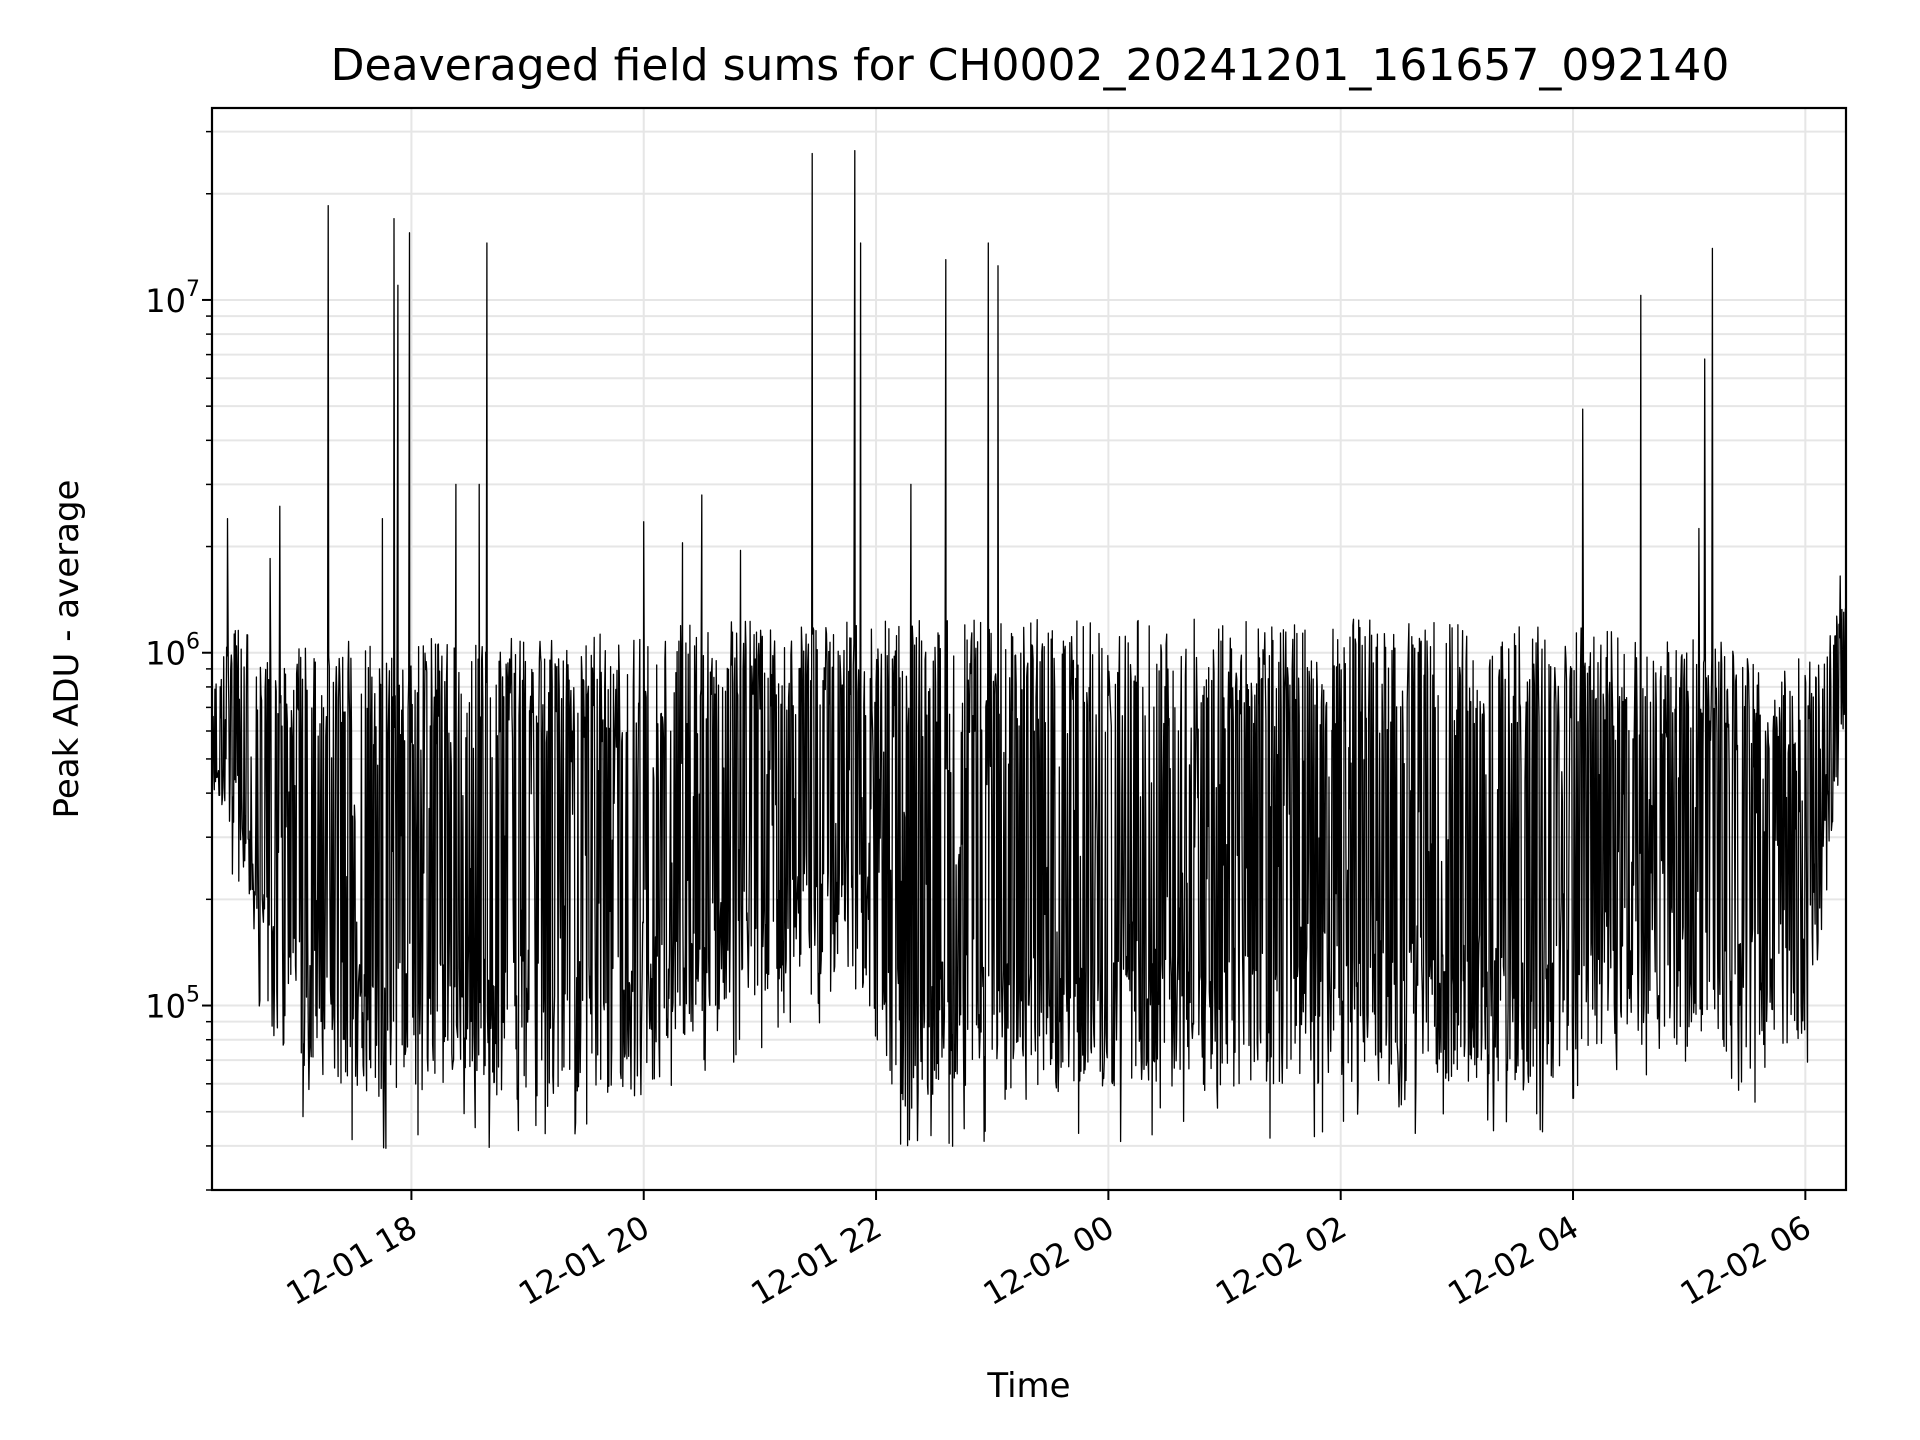 The image size is (1920, 1440). I want to click on y-tick-label-exponent: 7, so click(193, 289).